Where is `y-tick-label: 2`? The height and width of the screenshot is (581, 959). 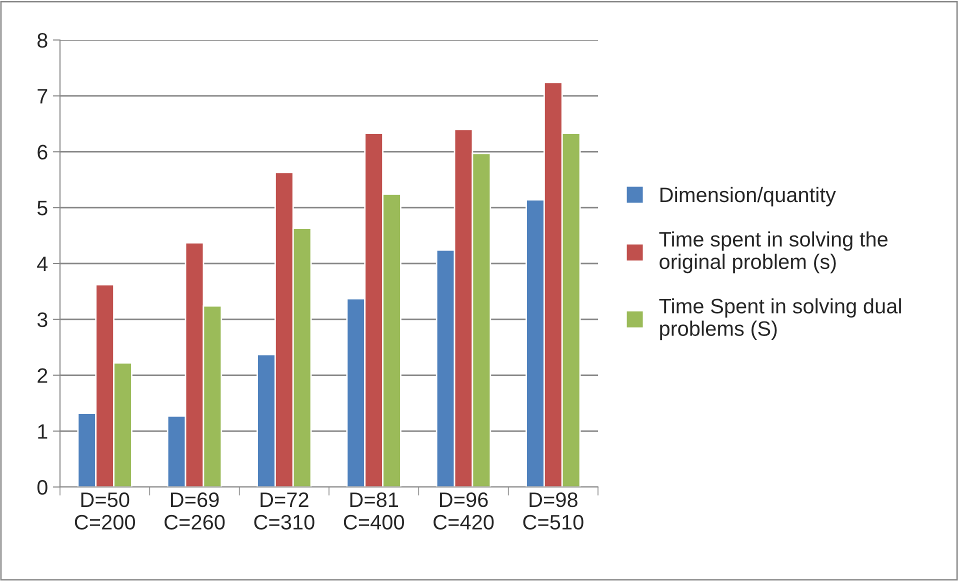
y-tick-label: 2 is located at coordinates (43, 375).